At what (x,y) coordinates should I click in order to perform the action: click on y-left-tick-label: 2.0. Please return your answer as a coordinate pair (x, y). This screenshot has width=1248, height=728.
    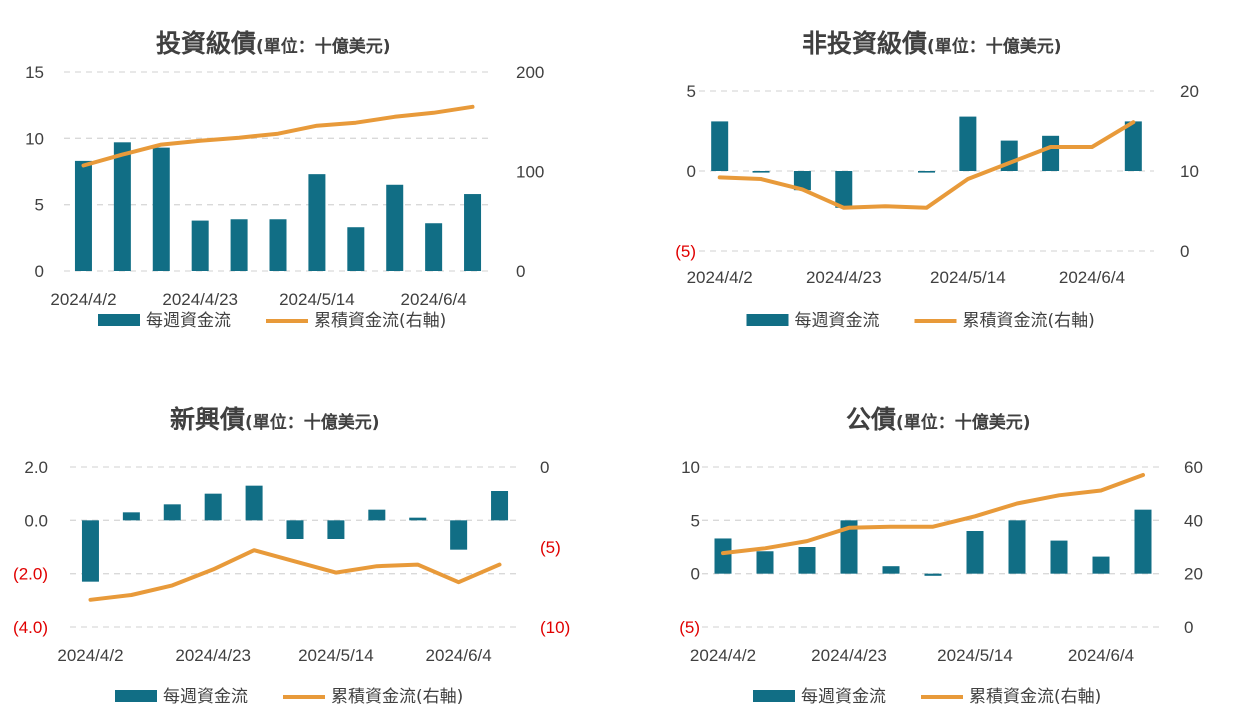
    Looking at the image, I should click on (36, 467).